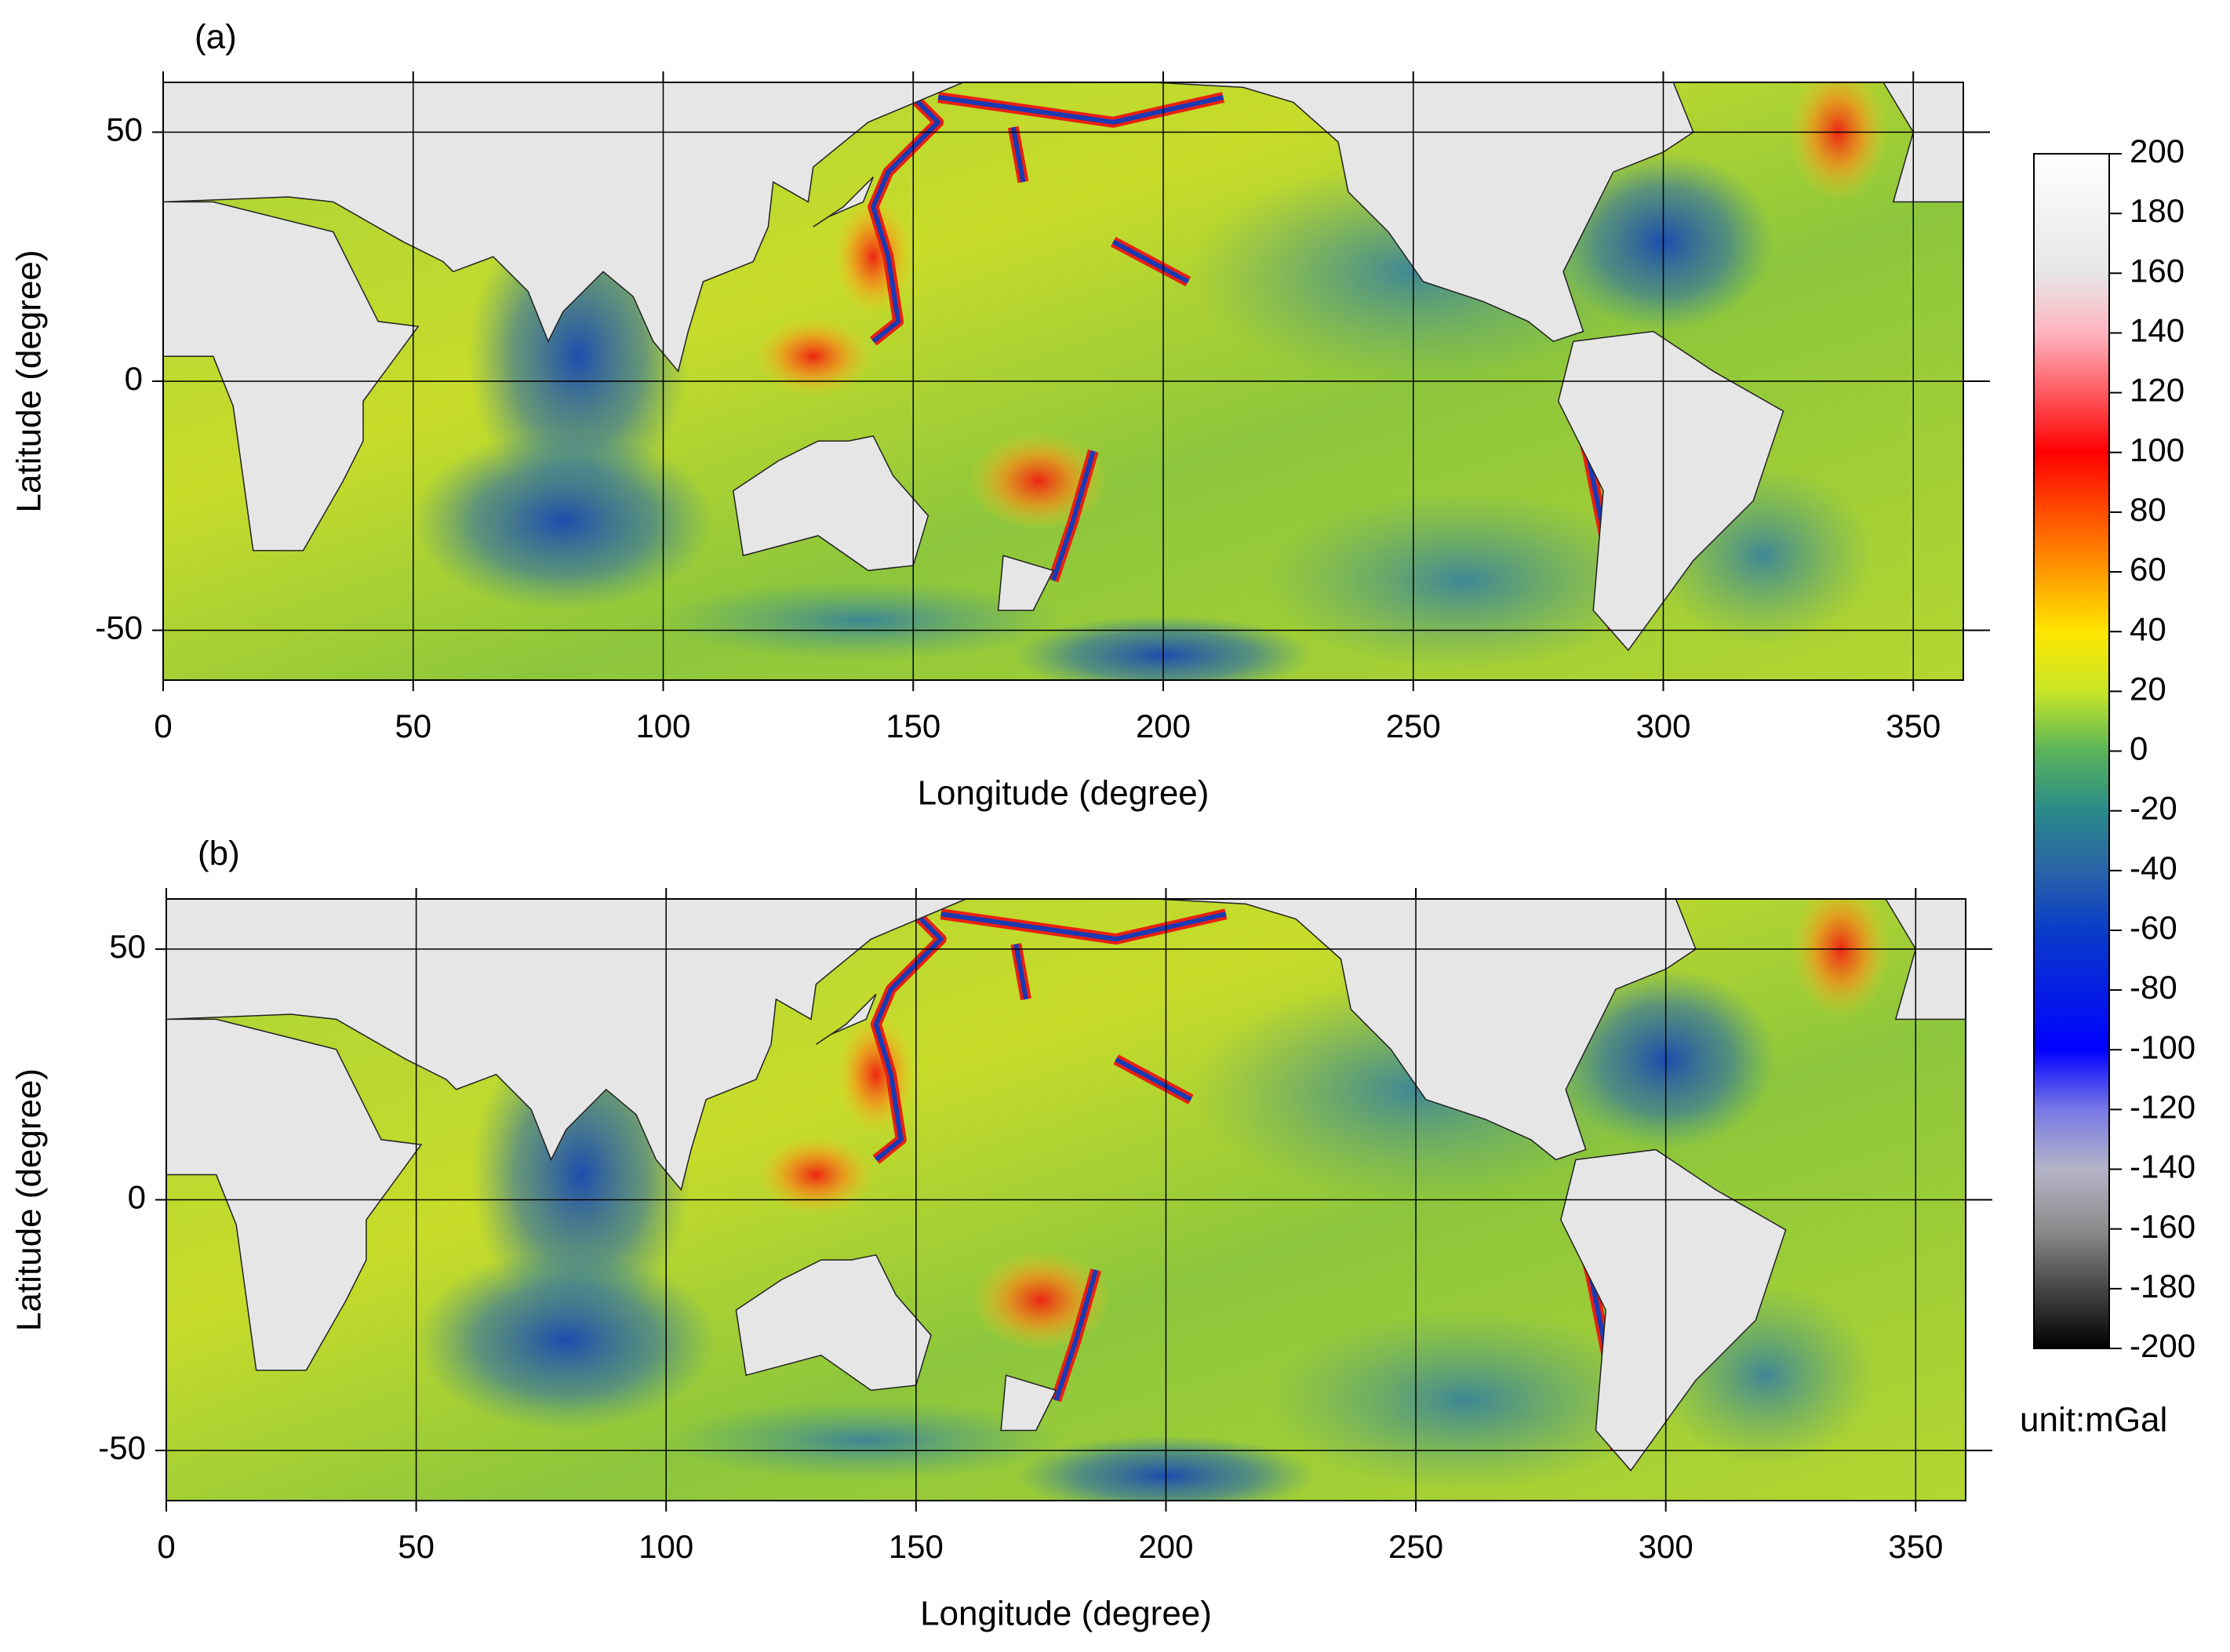 The height and width of the screenshot is (1652, 2230). Describe the element at coordinates (2157, 151) in the screenshot. I see `colorbar-tick-label: 200` at that location.